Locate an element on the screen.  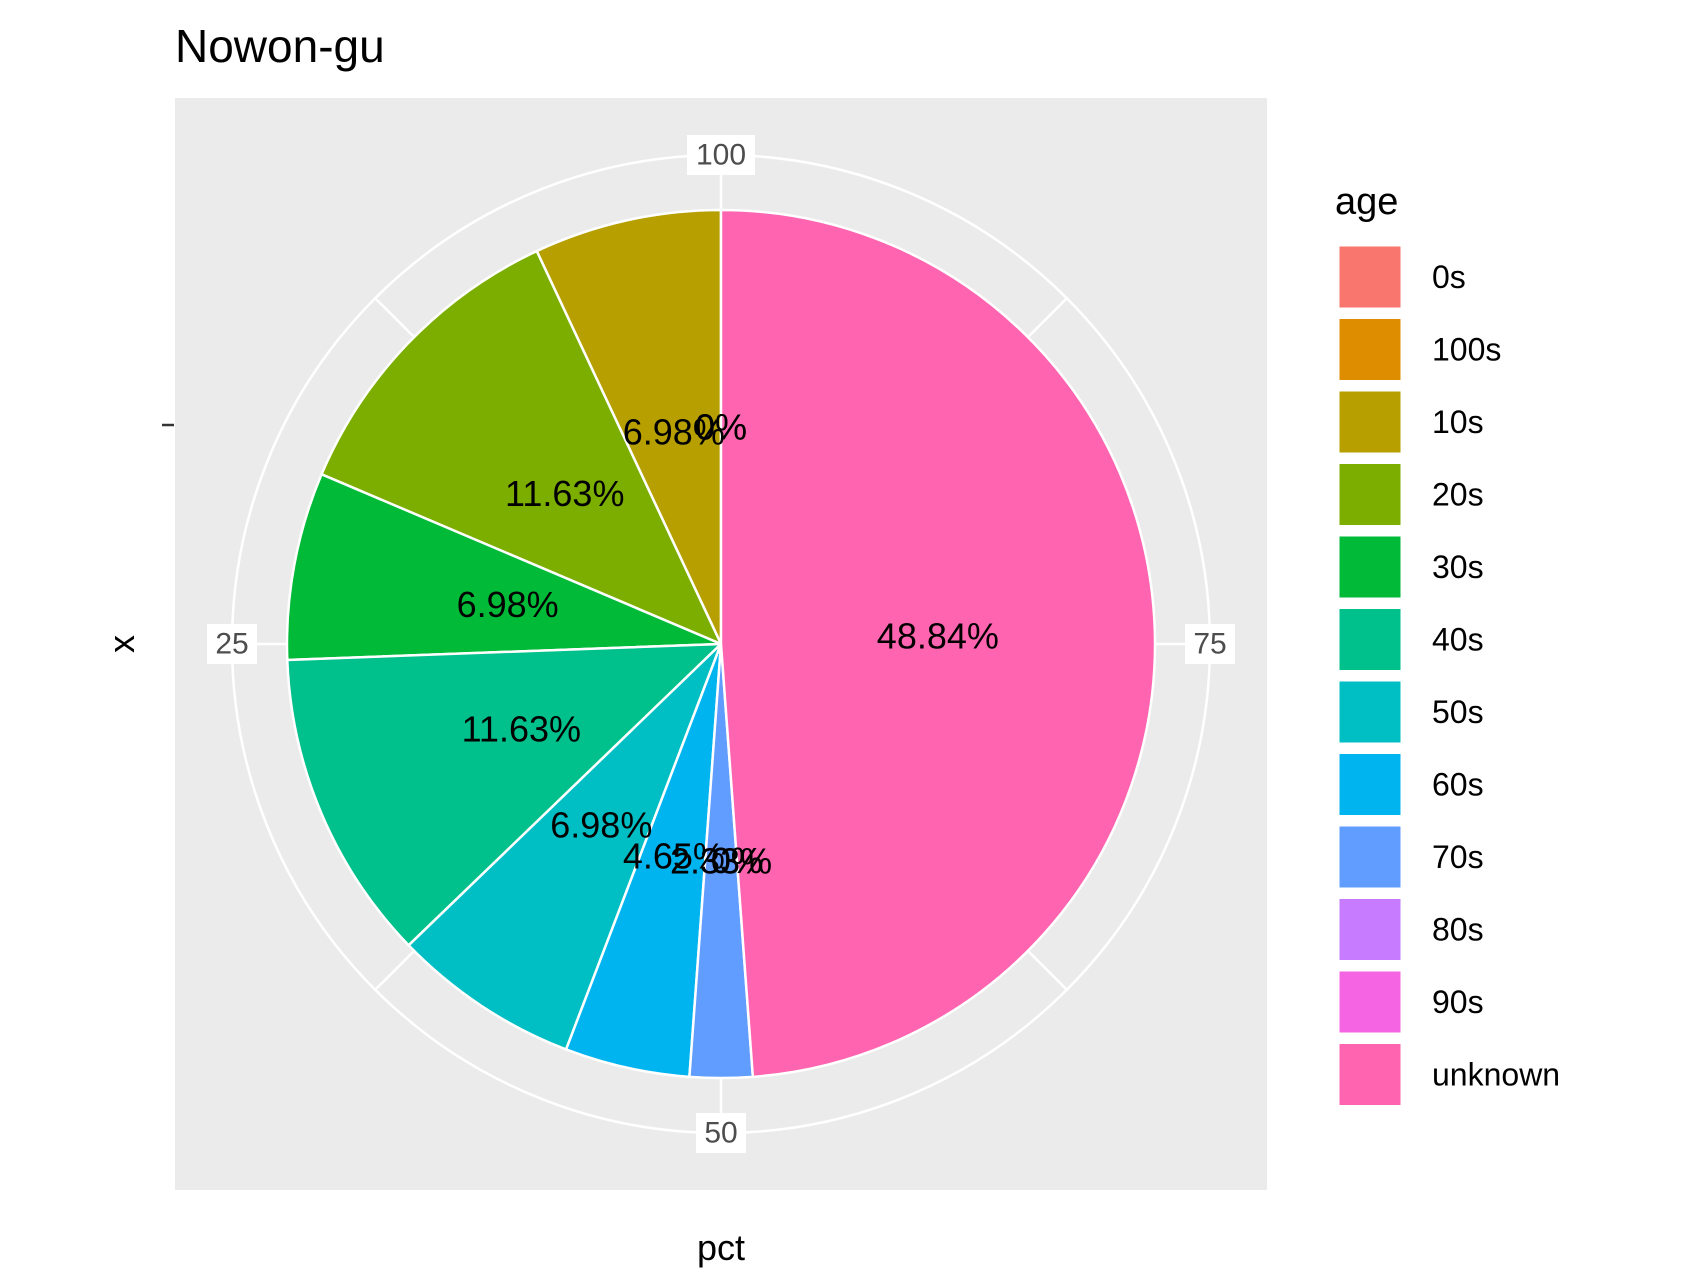
angular-tick-label: 25 is located at coordinates (231, 644).